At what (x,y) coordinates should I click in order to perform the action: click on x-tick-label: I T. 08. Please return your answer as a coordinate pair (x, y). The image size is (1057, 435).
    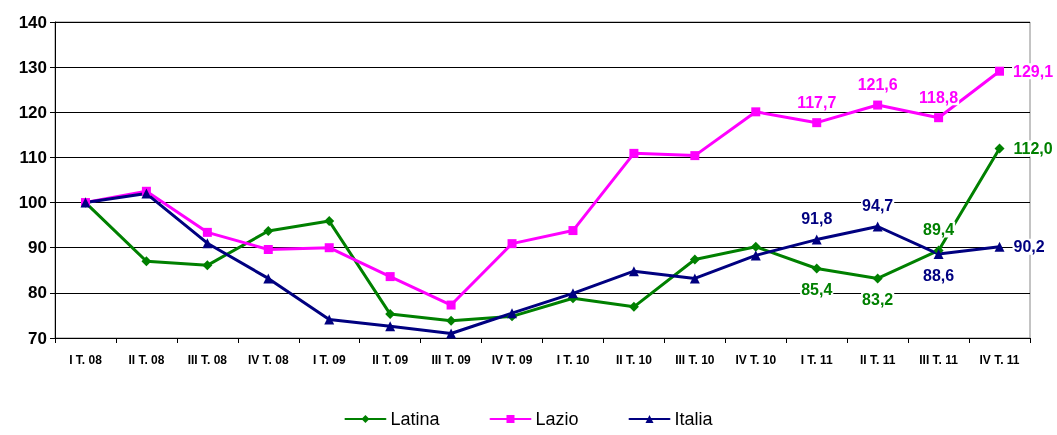
    Looking at the image, I should click on (86, 360).